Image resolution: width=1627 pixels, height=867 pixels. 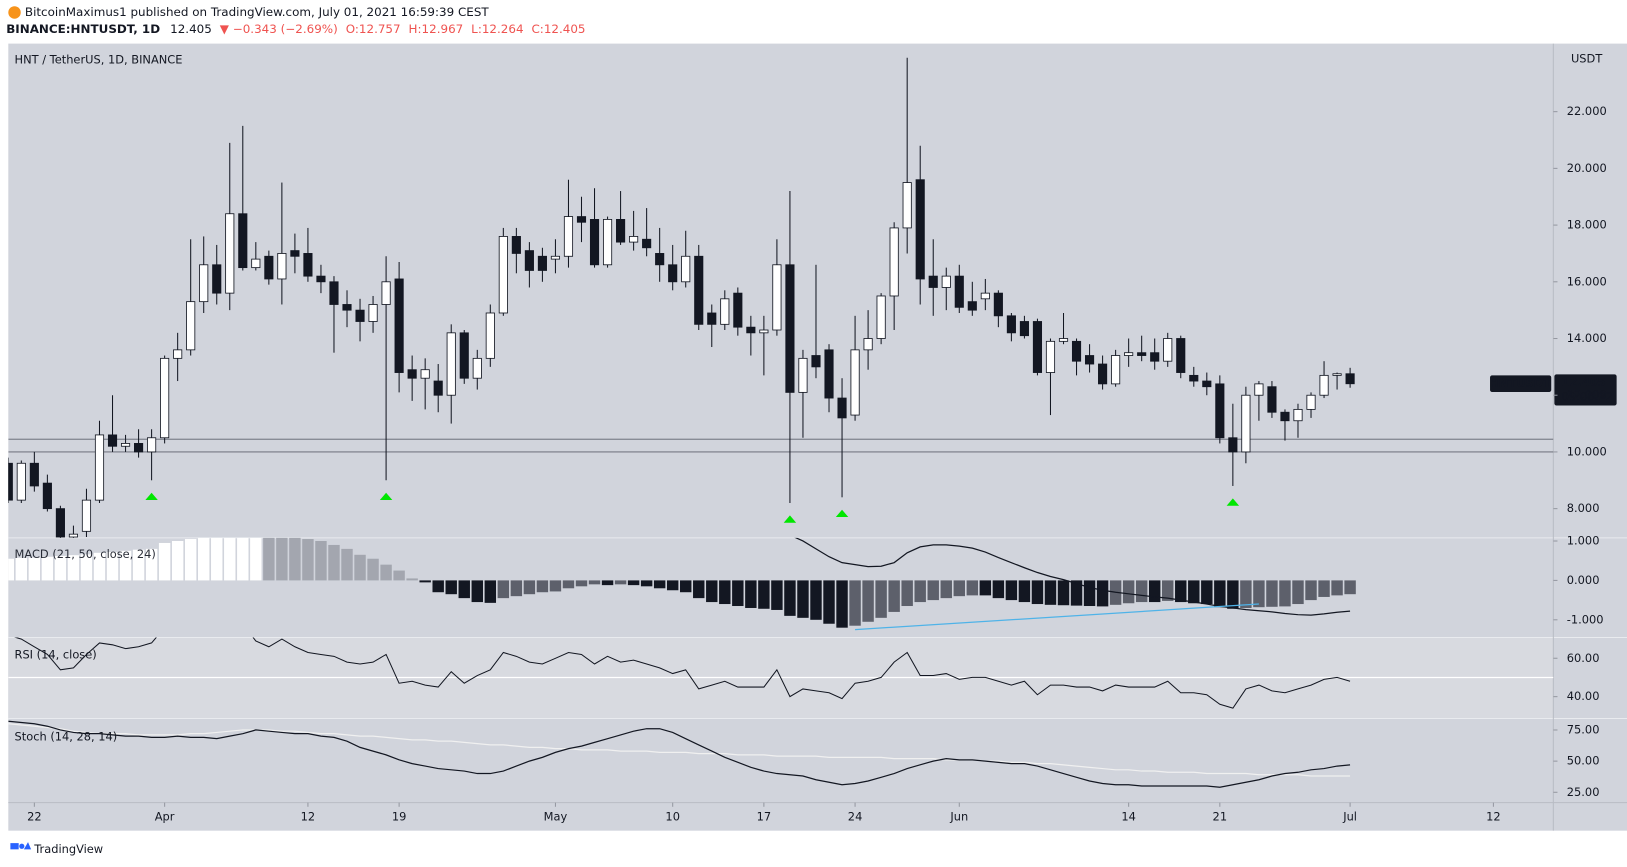 What do you see at coordinates (83, 29) in the screenshot?
I see `symbol: BINANCE:HNTUSDT, 1D` at bounding box center [83, 29].